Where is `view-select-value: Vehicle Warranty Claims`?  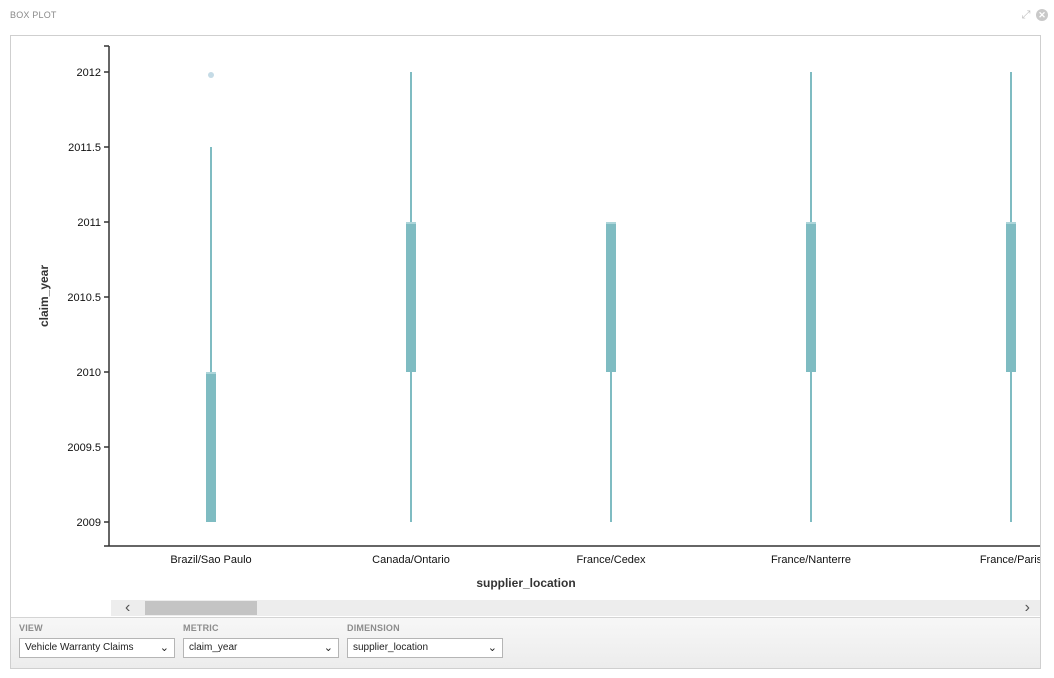 view-select-value: Vehicle Warranty Claims is located at coordinates (79, 647).